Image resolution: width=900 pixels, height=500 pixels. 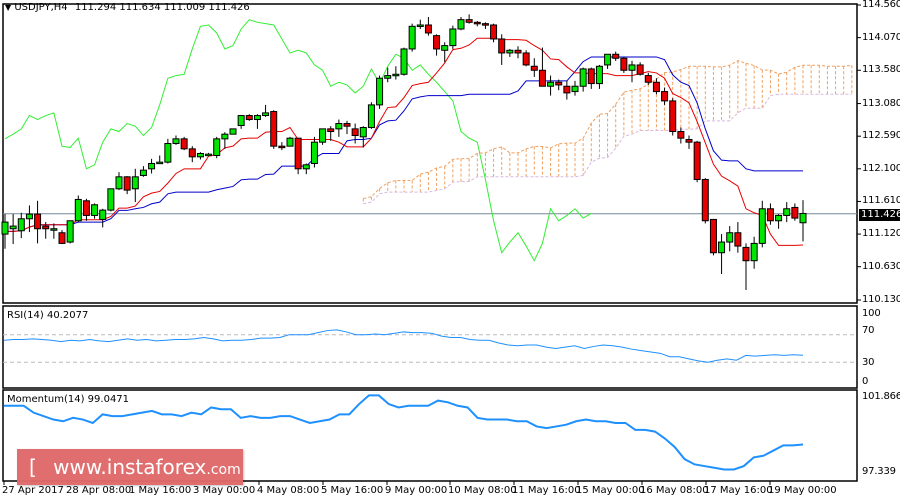 I want to click on watermark-suffix: .com, so click(x=223, y=470).